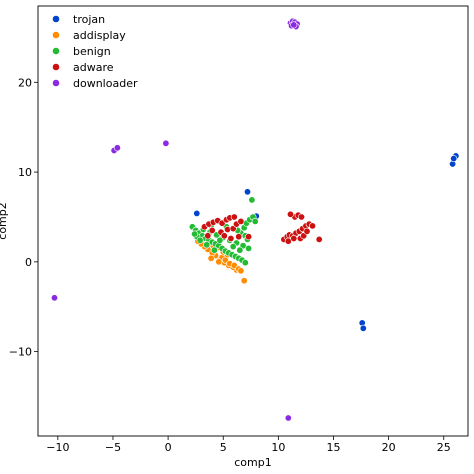 Image resolution: width=474 pixels, height=474 pixels. Describe the element at coordinates (56, 19) in the screenshot. I see `legend-marker-trojan` at that location.